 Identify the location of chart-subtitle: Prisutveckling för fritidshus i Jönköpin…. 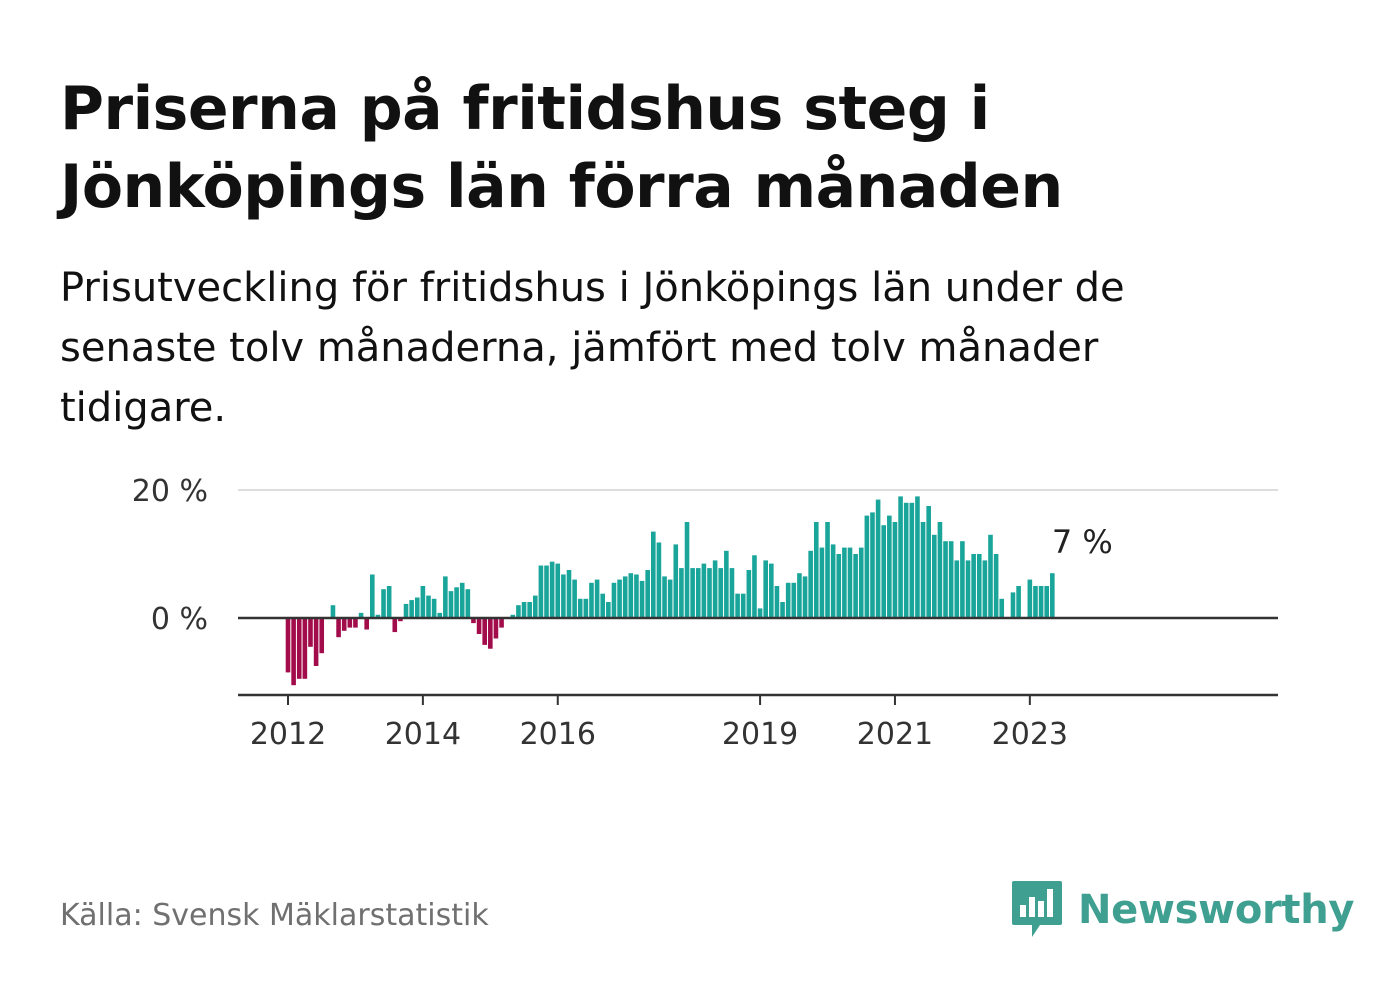
(592, 348).